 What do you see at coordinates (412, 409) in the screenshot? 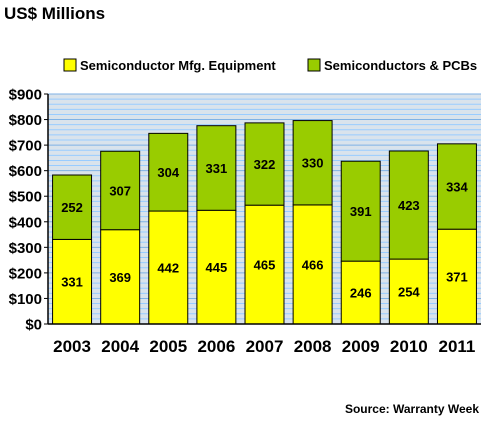
I see `source-note: Source: Warranty Week` at bounding box center [412, 409].